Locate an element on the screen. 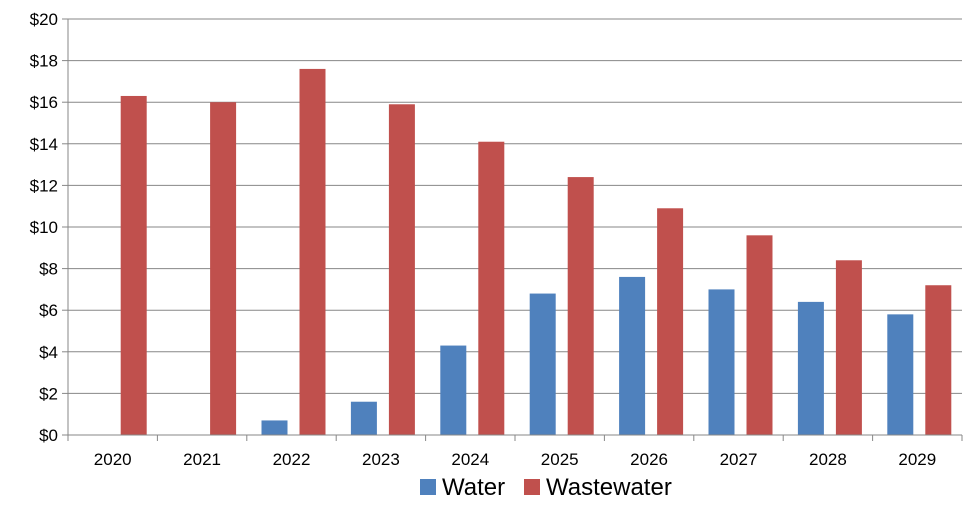  bar-wastewater-2020 is located at coordinates (133, 265).